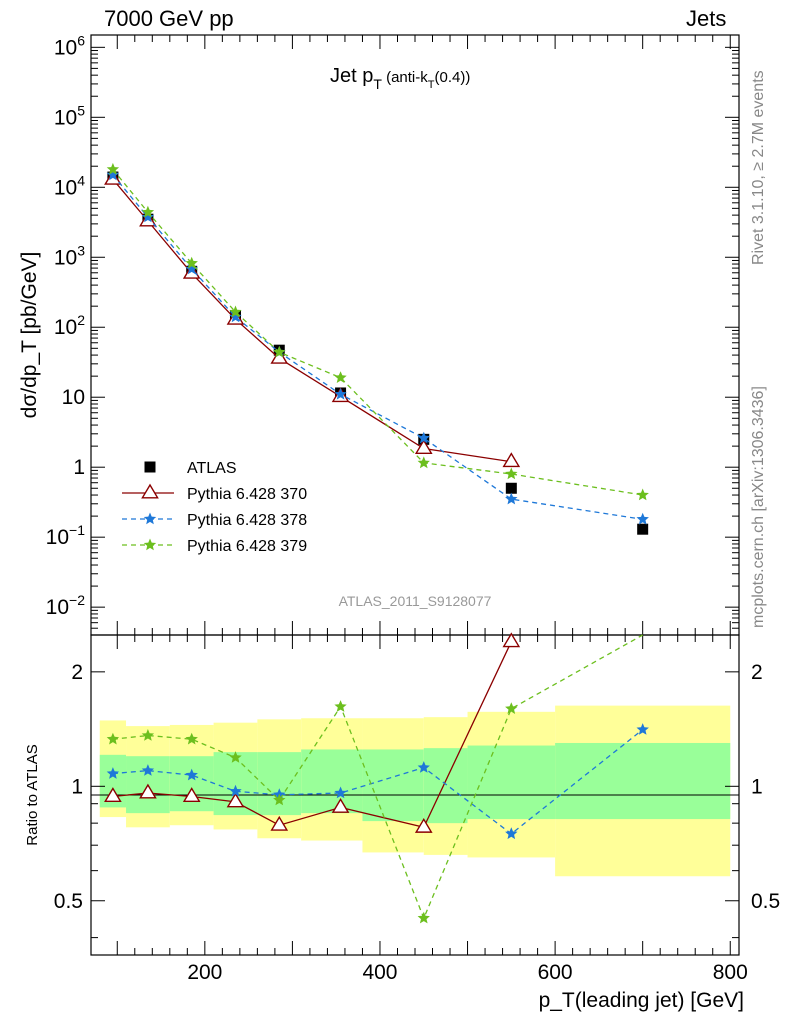 The height and width of the screenshot is (1024, 786). What do you see at coordinates (247, 520) in the screenshot?
I see `legend-label: Pythia 6.428 378` at bounding box center [247, 520].